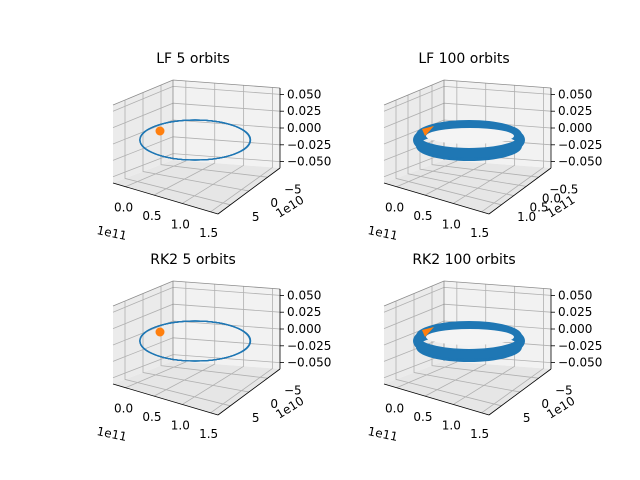 This screenshot has width=640, height=480. What do you see at coordinates (551, 198) in the screenshot?
I see `y-tick-label: 0.0` at bounding box center [551, 198].